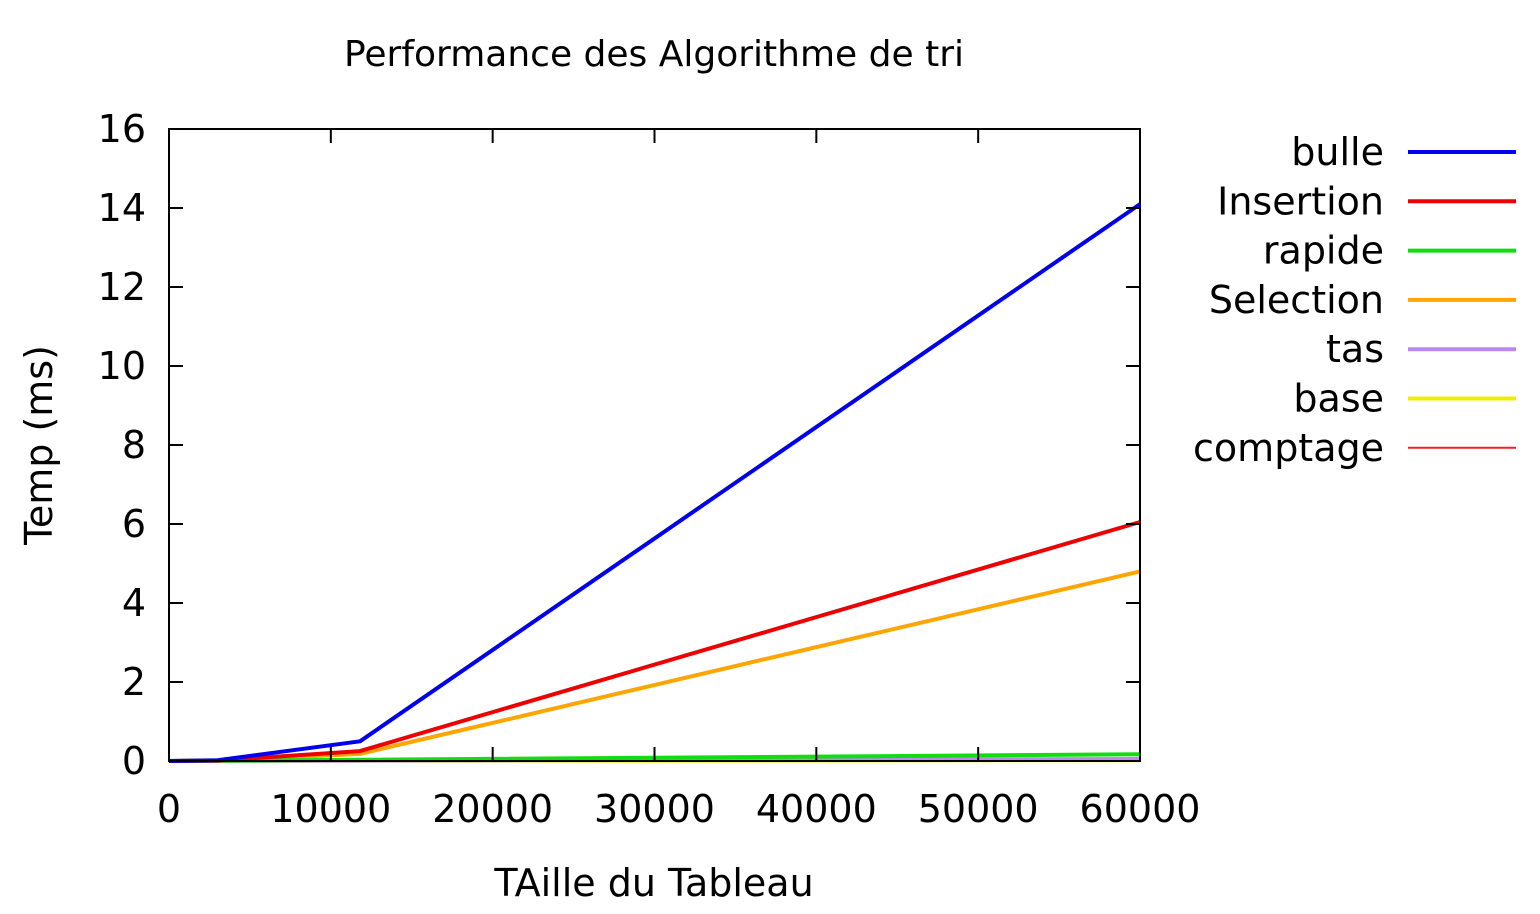  I want to click on y-axis-label: Temp (ms), so click(39, 445).